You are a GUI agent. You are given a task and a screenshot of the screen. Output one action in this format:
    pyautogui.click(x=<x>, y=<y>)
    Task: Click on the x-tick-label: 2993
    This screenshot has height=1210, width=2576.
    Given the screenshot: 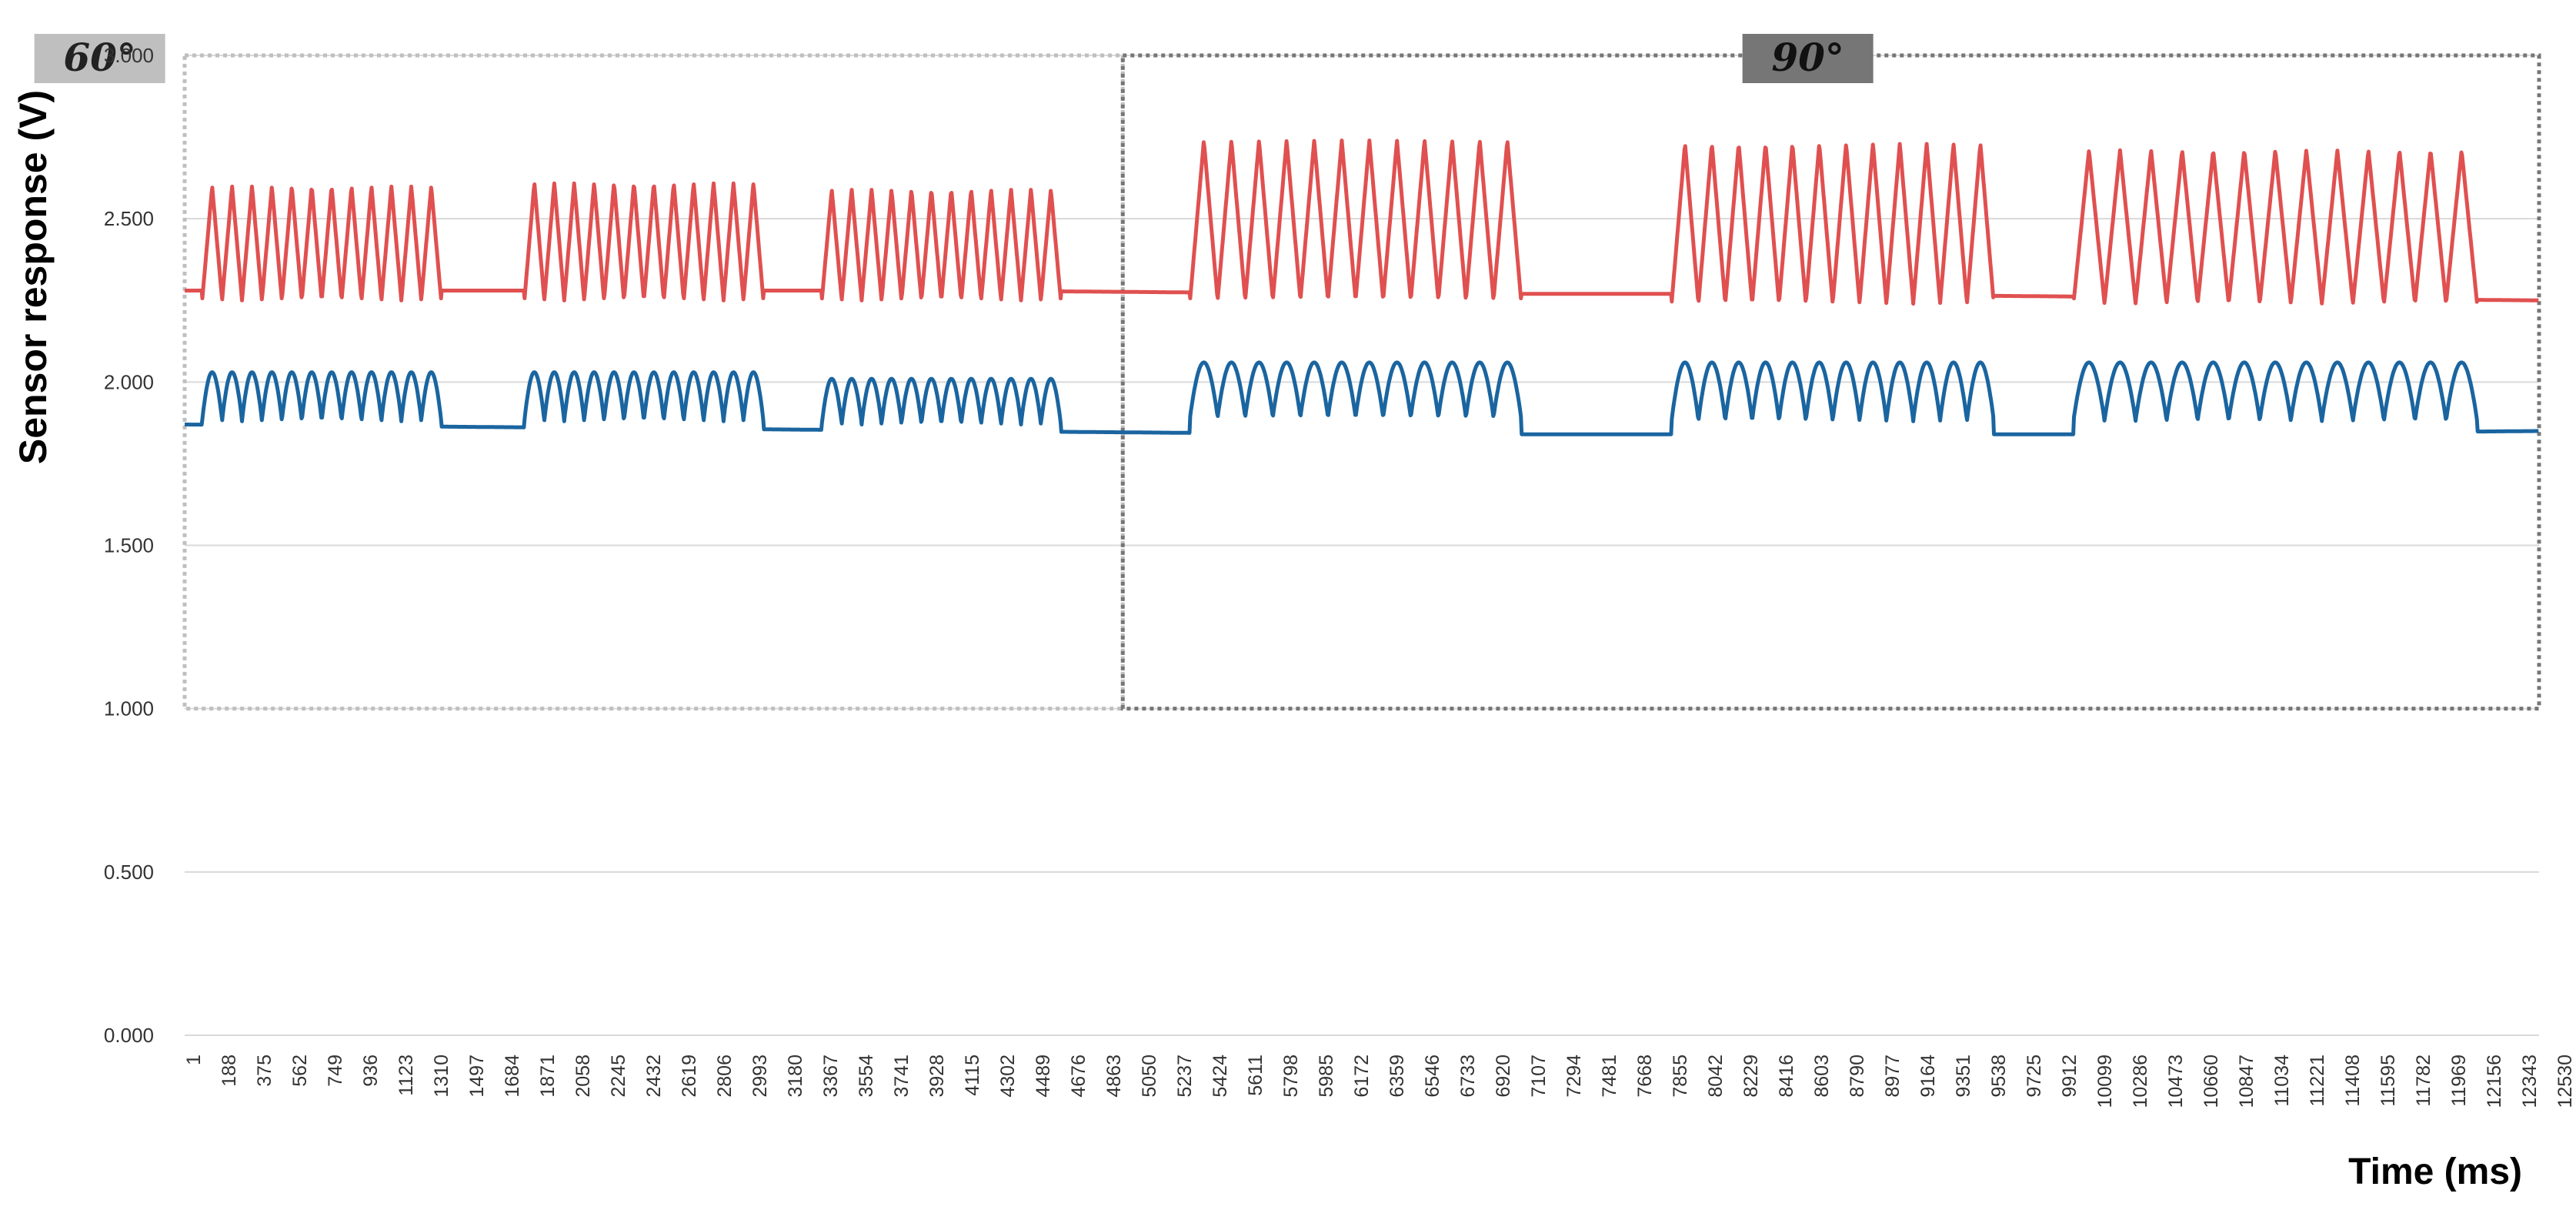 What is the action you would take?
    pyautogui.click(x=760, y=1076)
    